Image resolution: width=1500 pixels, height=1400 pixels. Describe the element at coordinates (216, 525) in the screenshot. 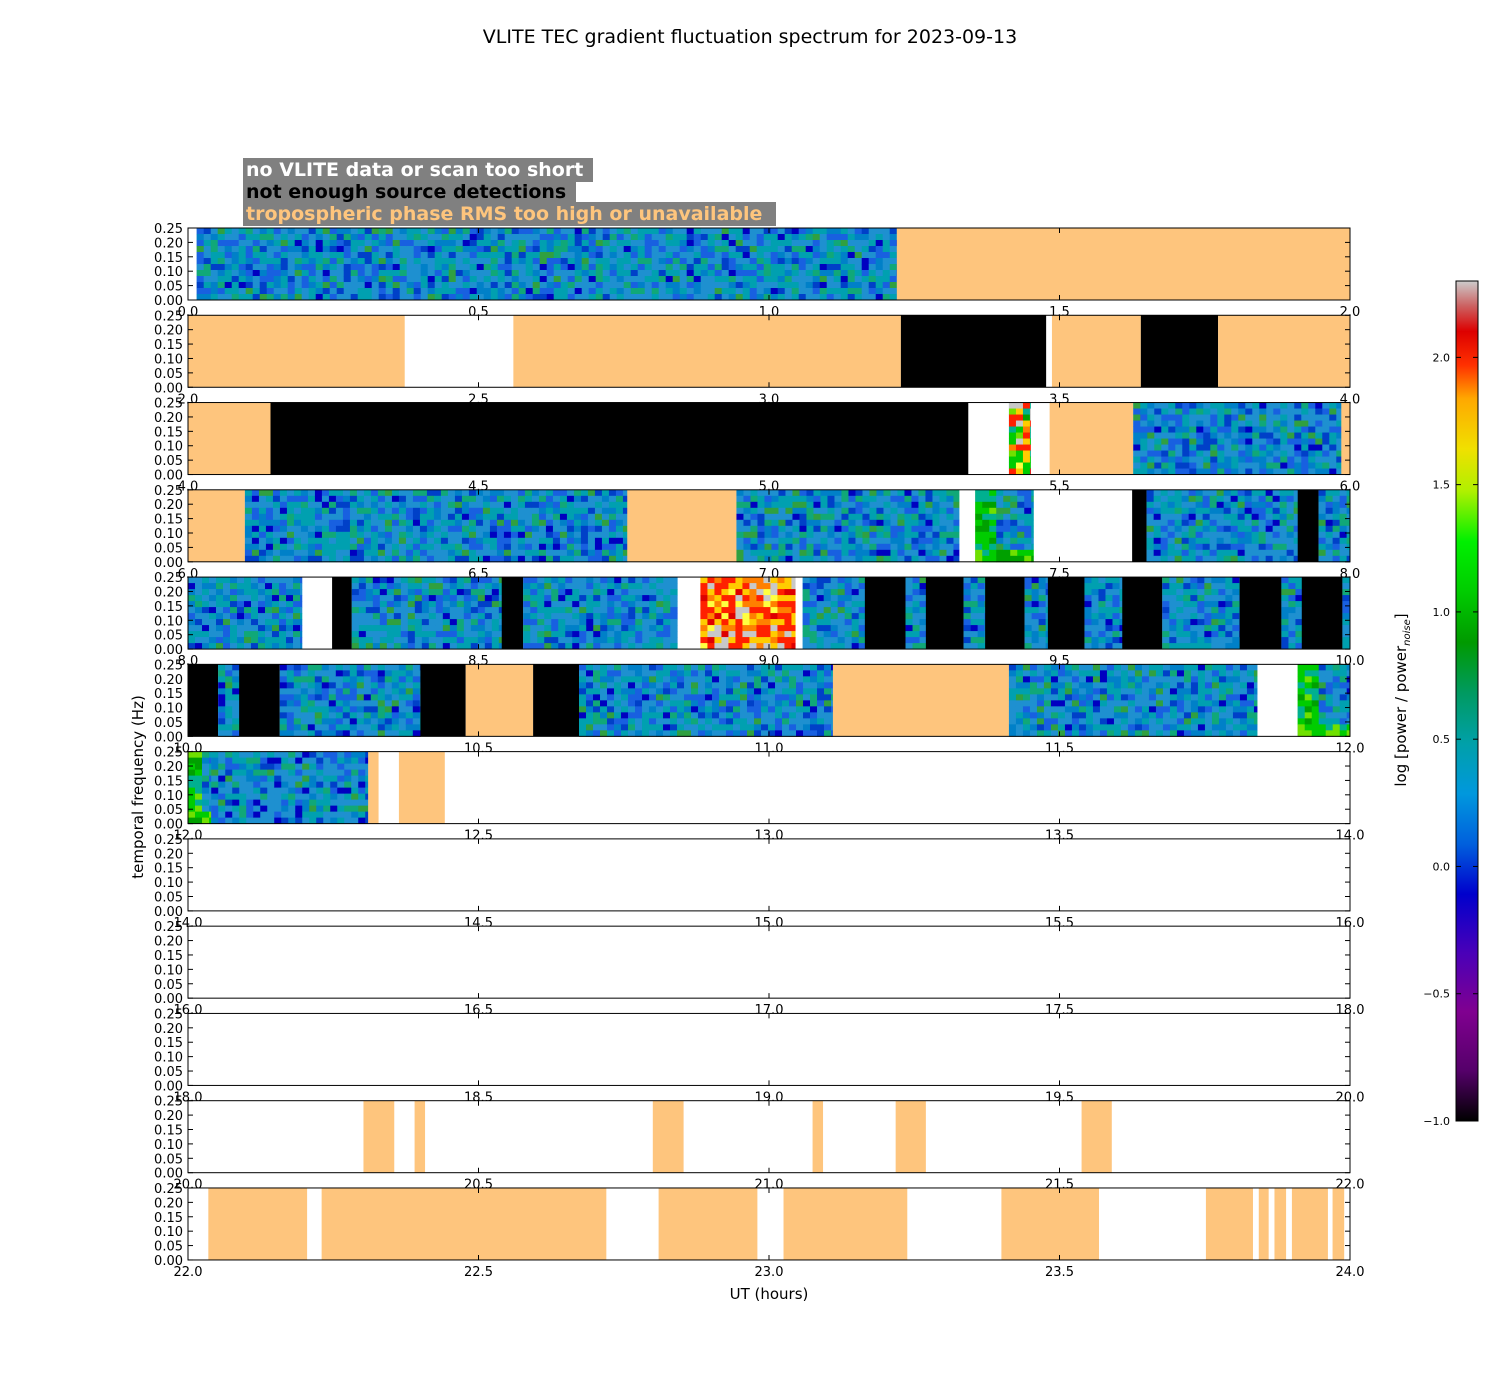

I see `tropo-block` at that location.